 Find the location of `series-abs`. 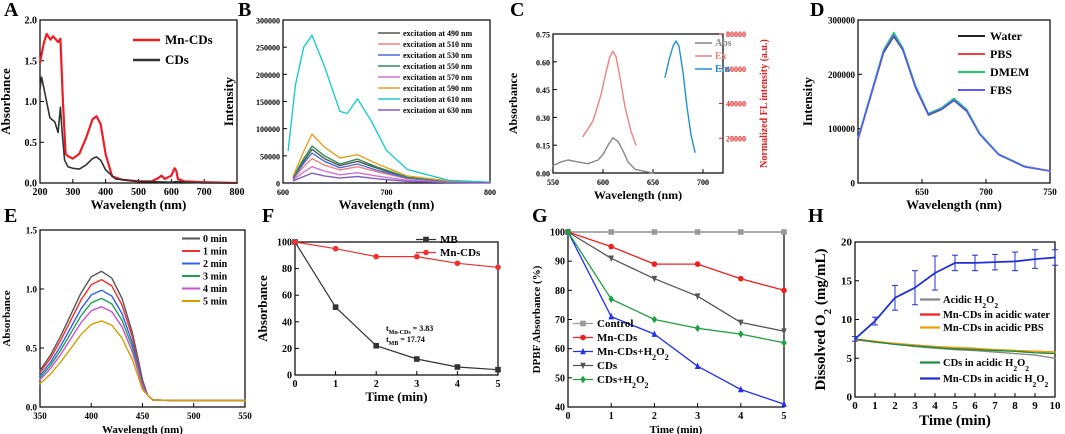

series-abs is located at coordinates (603, 155).